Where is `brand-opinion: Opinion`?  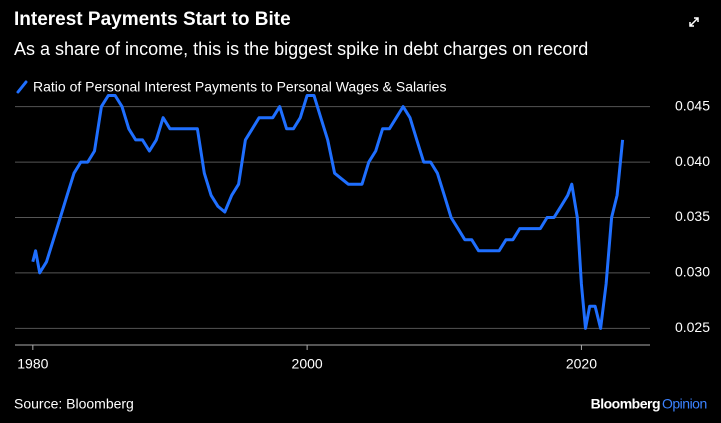 brand-opinion: Opinion is located at coordinates (684, 404).